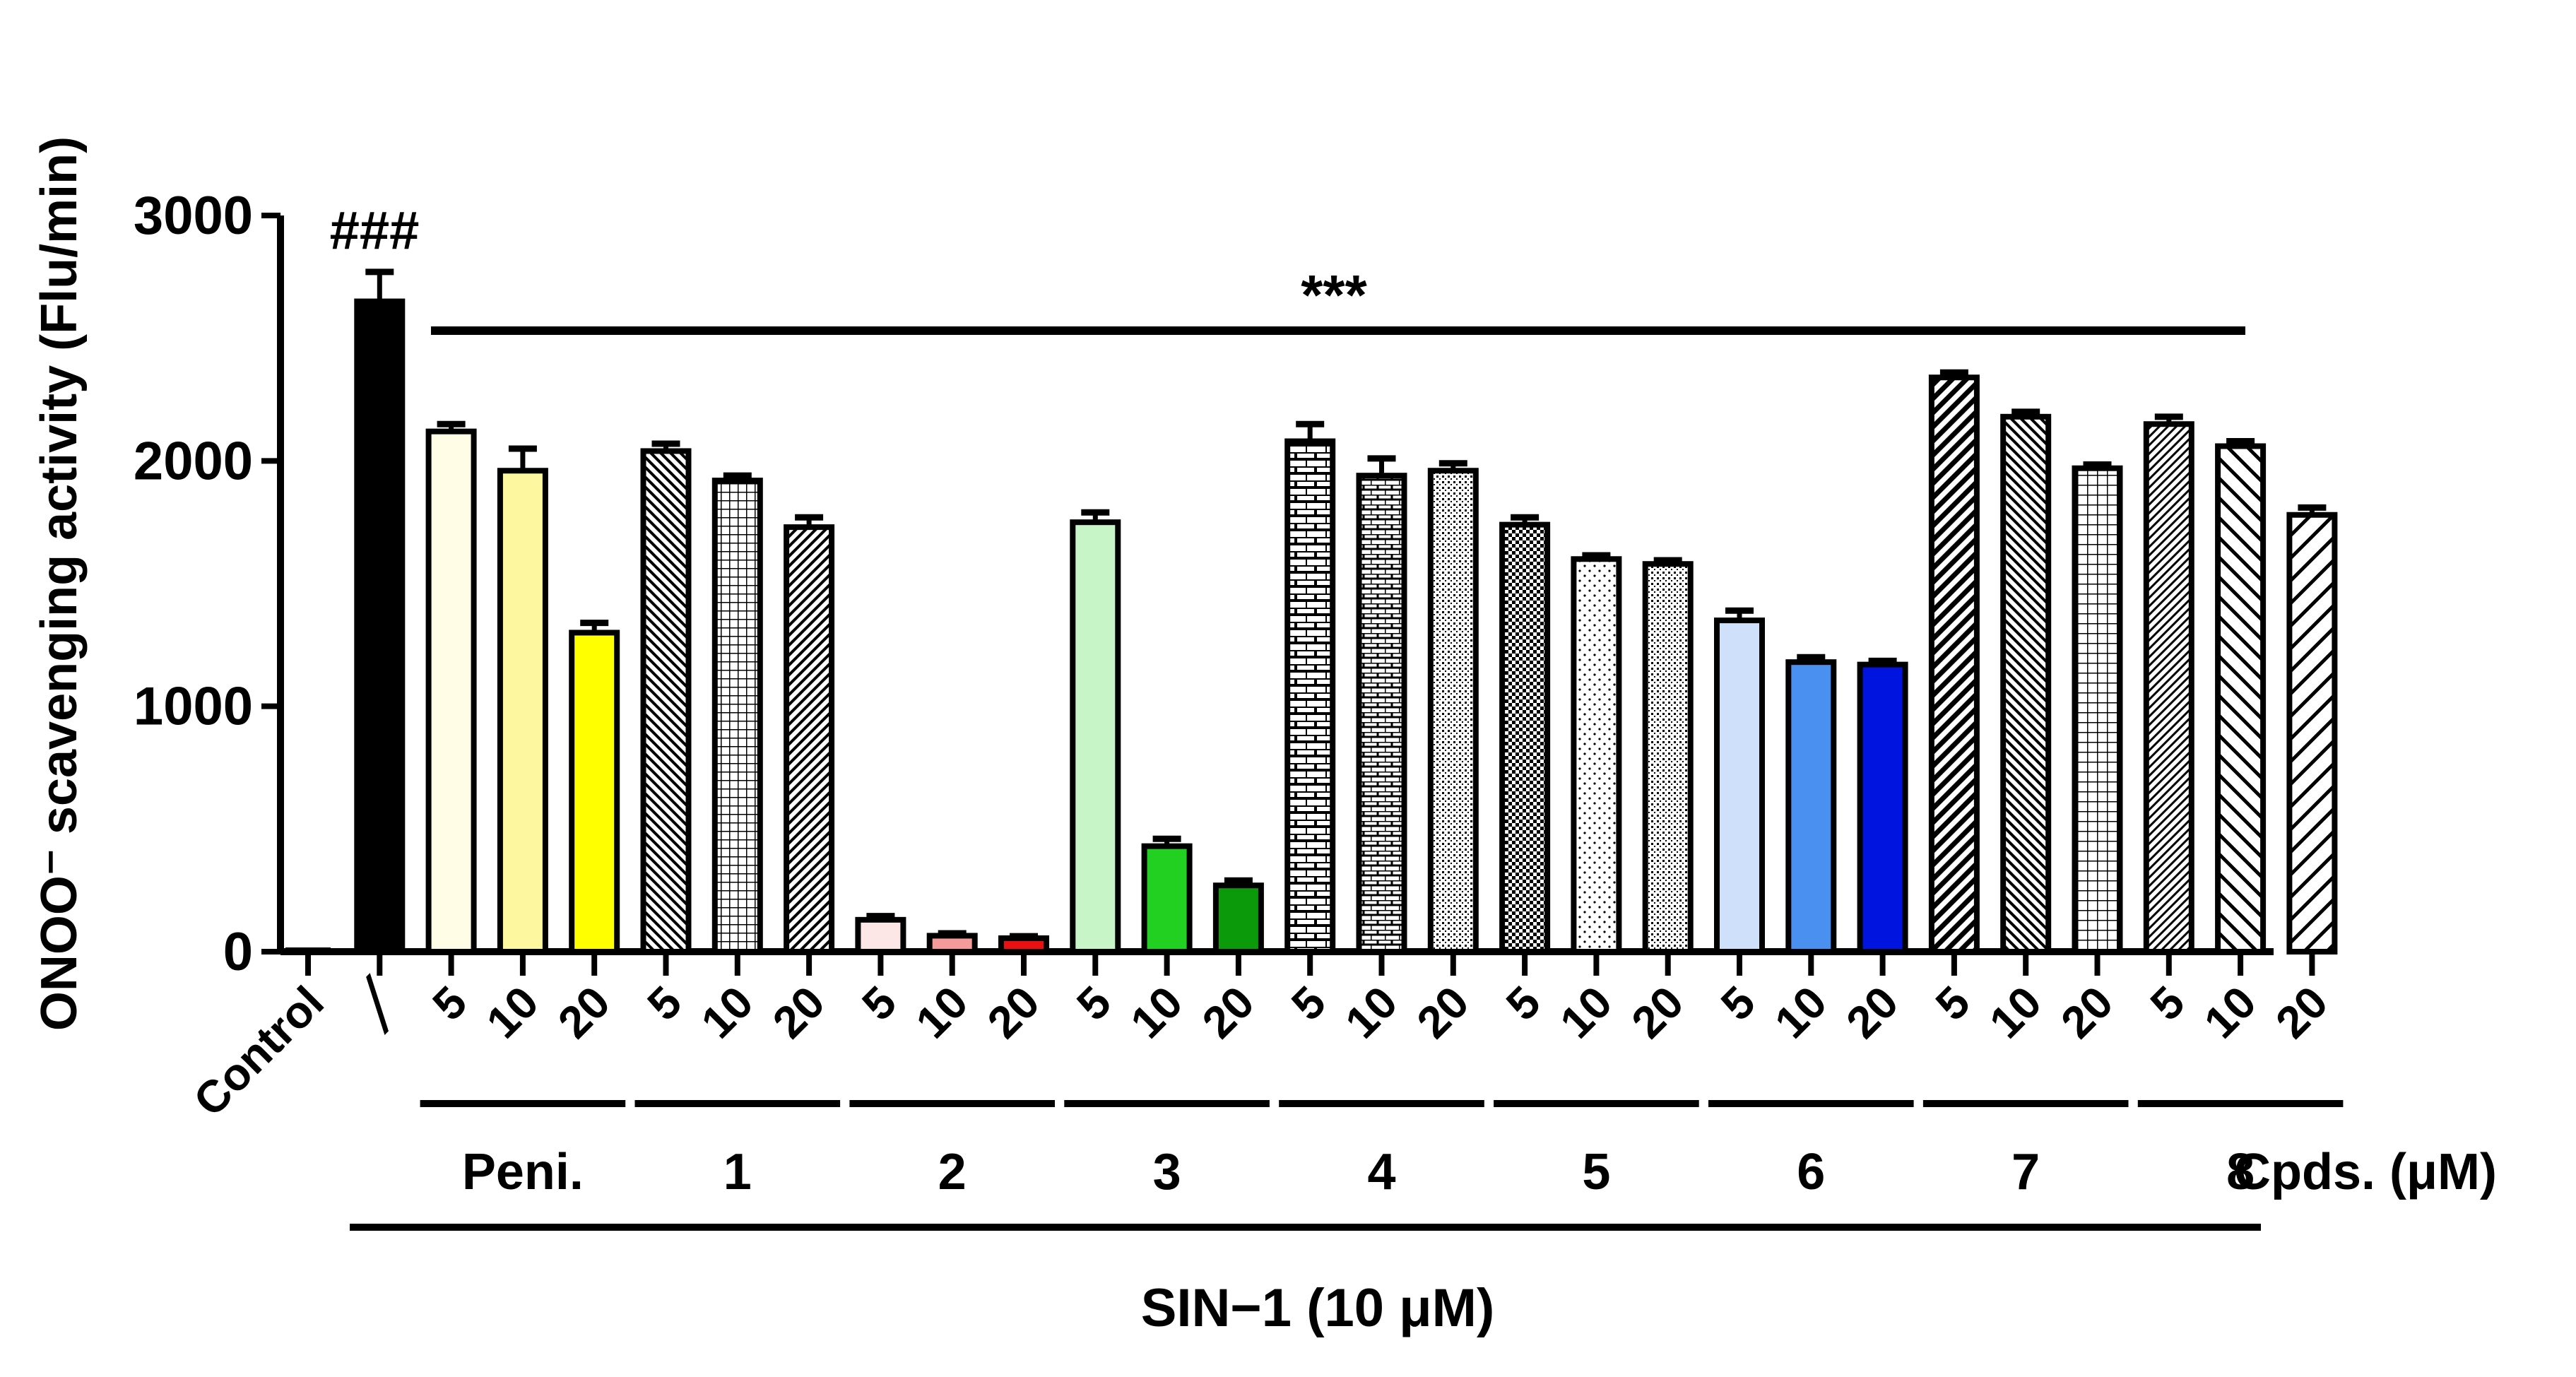 The image size is (2576, 1377). I want to click on group-label: 1, so click(737, 1172).